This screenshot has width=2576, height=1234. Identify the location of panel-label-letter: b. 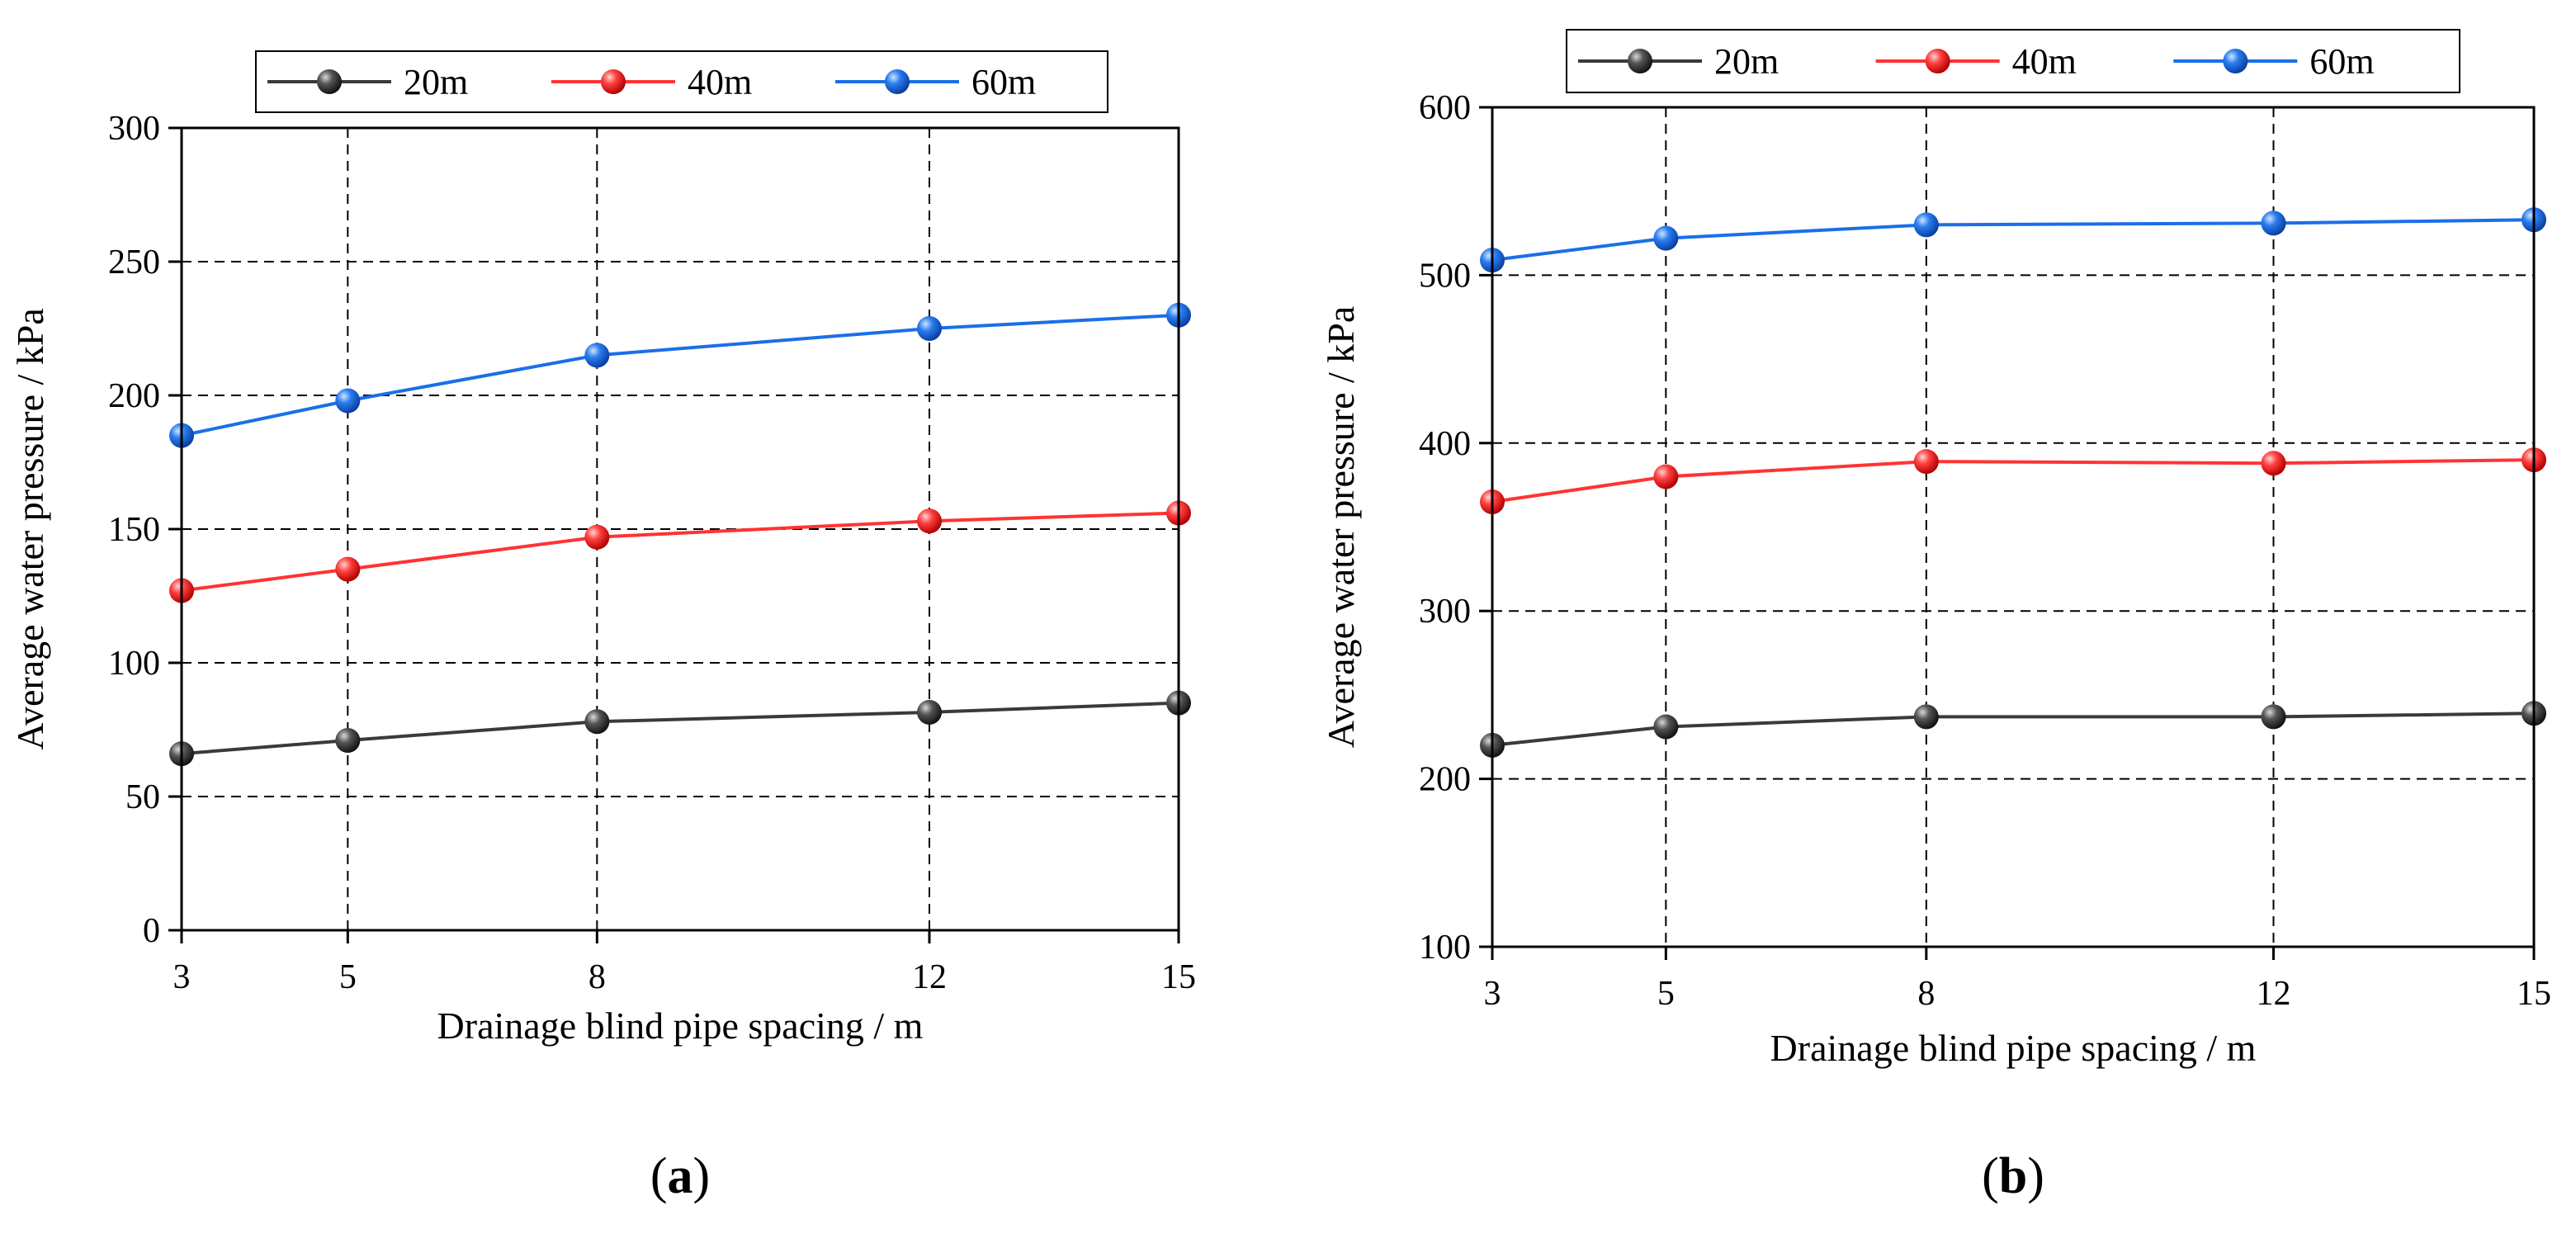
(2013, 1176).